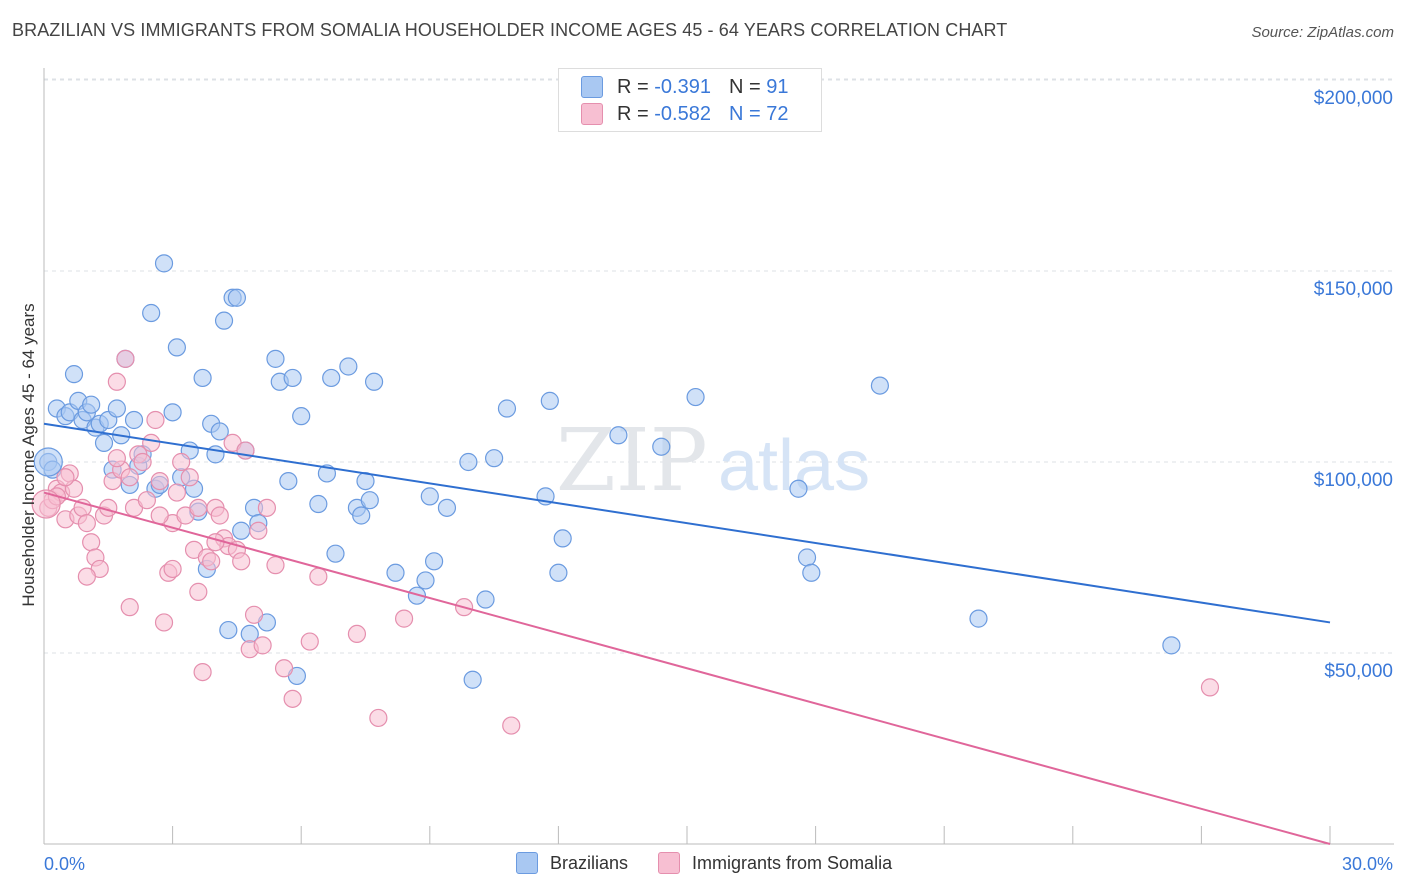 This screenshot has width=1406, height=892. I want to click on legend-row-somalia: R = -0.582 N = 72, so click(684, 114).